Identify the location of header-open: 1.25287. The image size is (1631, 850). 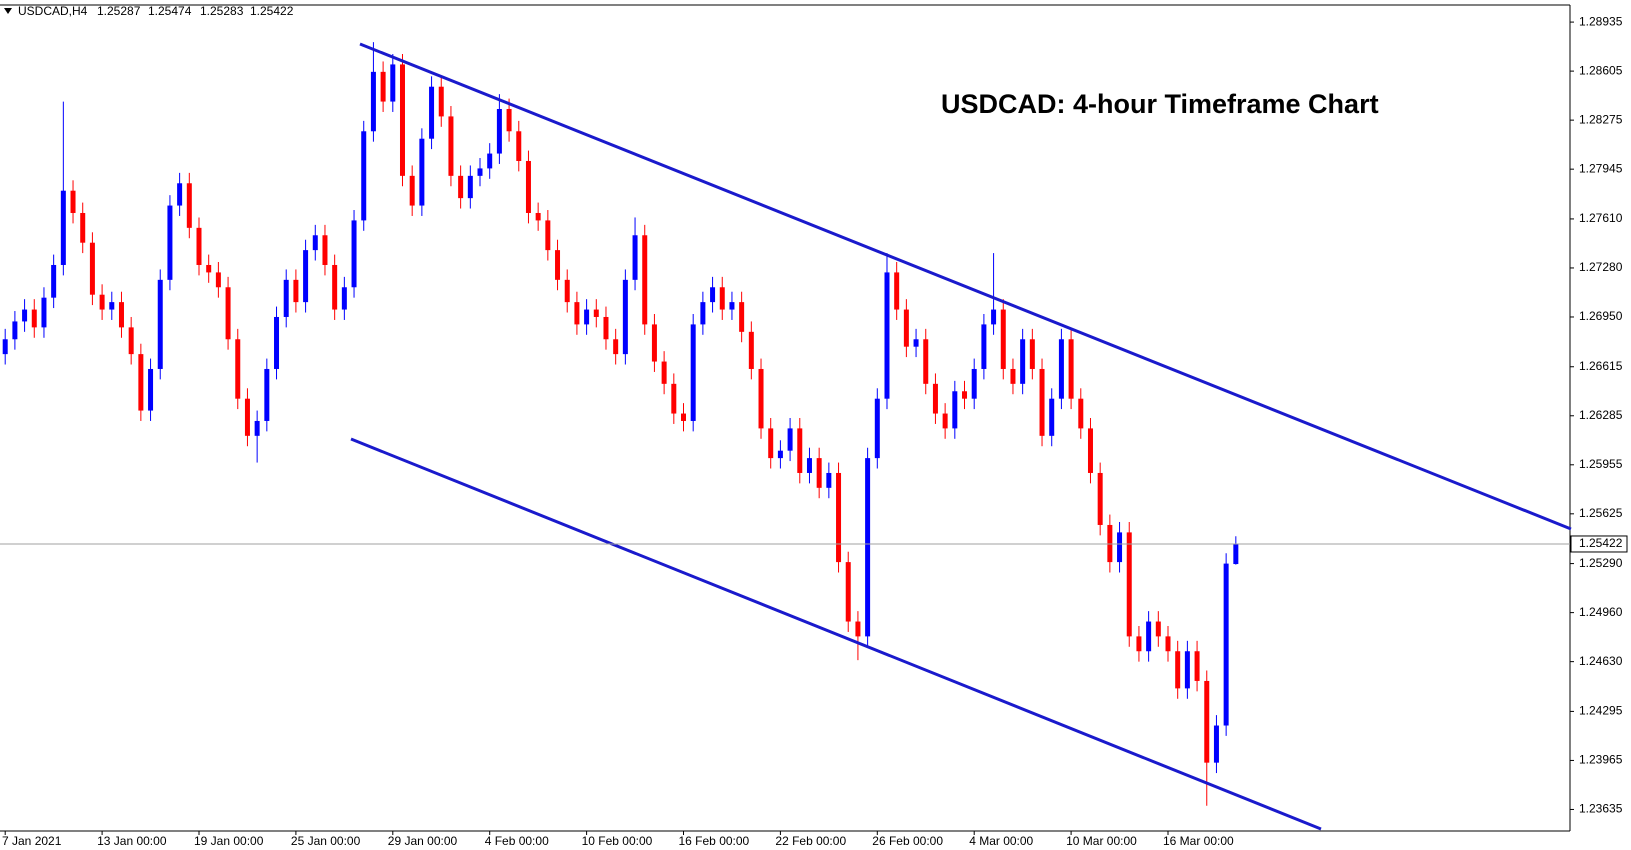
(119, 11).